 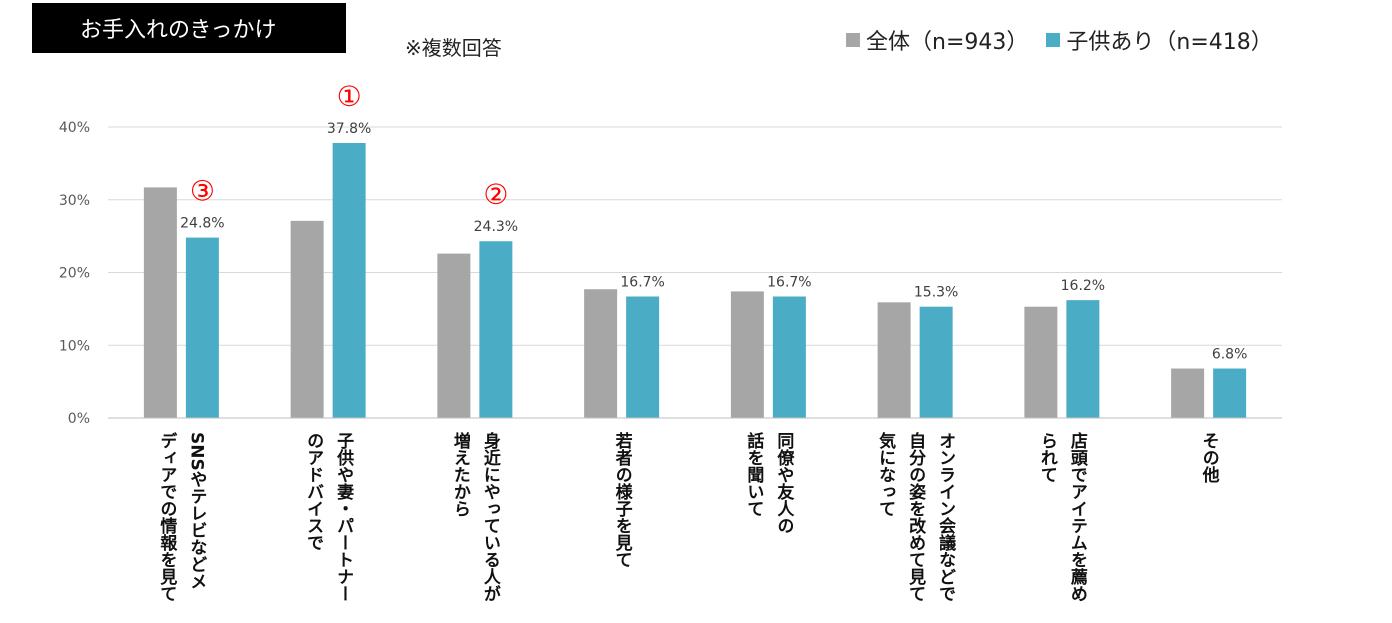 What do you see at coordinates (1230, 355) in the screenshot?
I see `data-label-kids: 6.8%` at bounding box center [1230, 355].